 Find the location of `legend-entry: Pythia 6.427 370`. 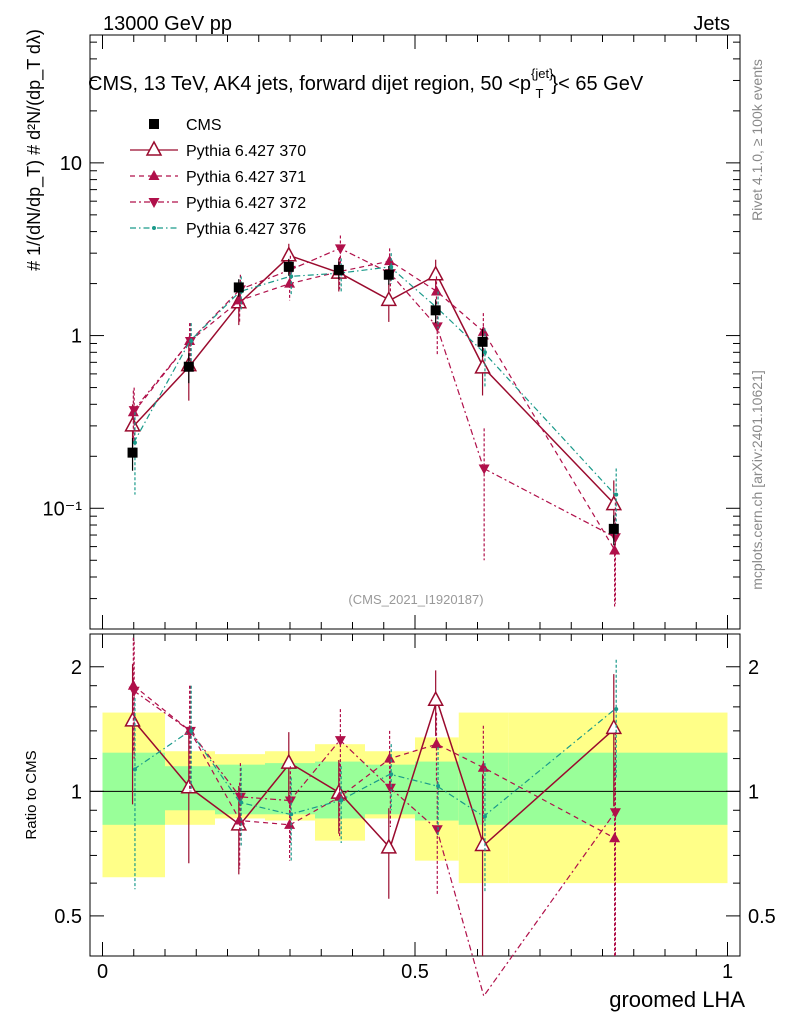

legend-entry: Pythia 6.427 370 is located at coordinates (218, 150).